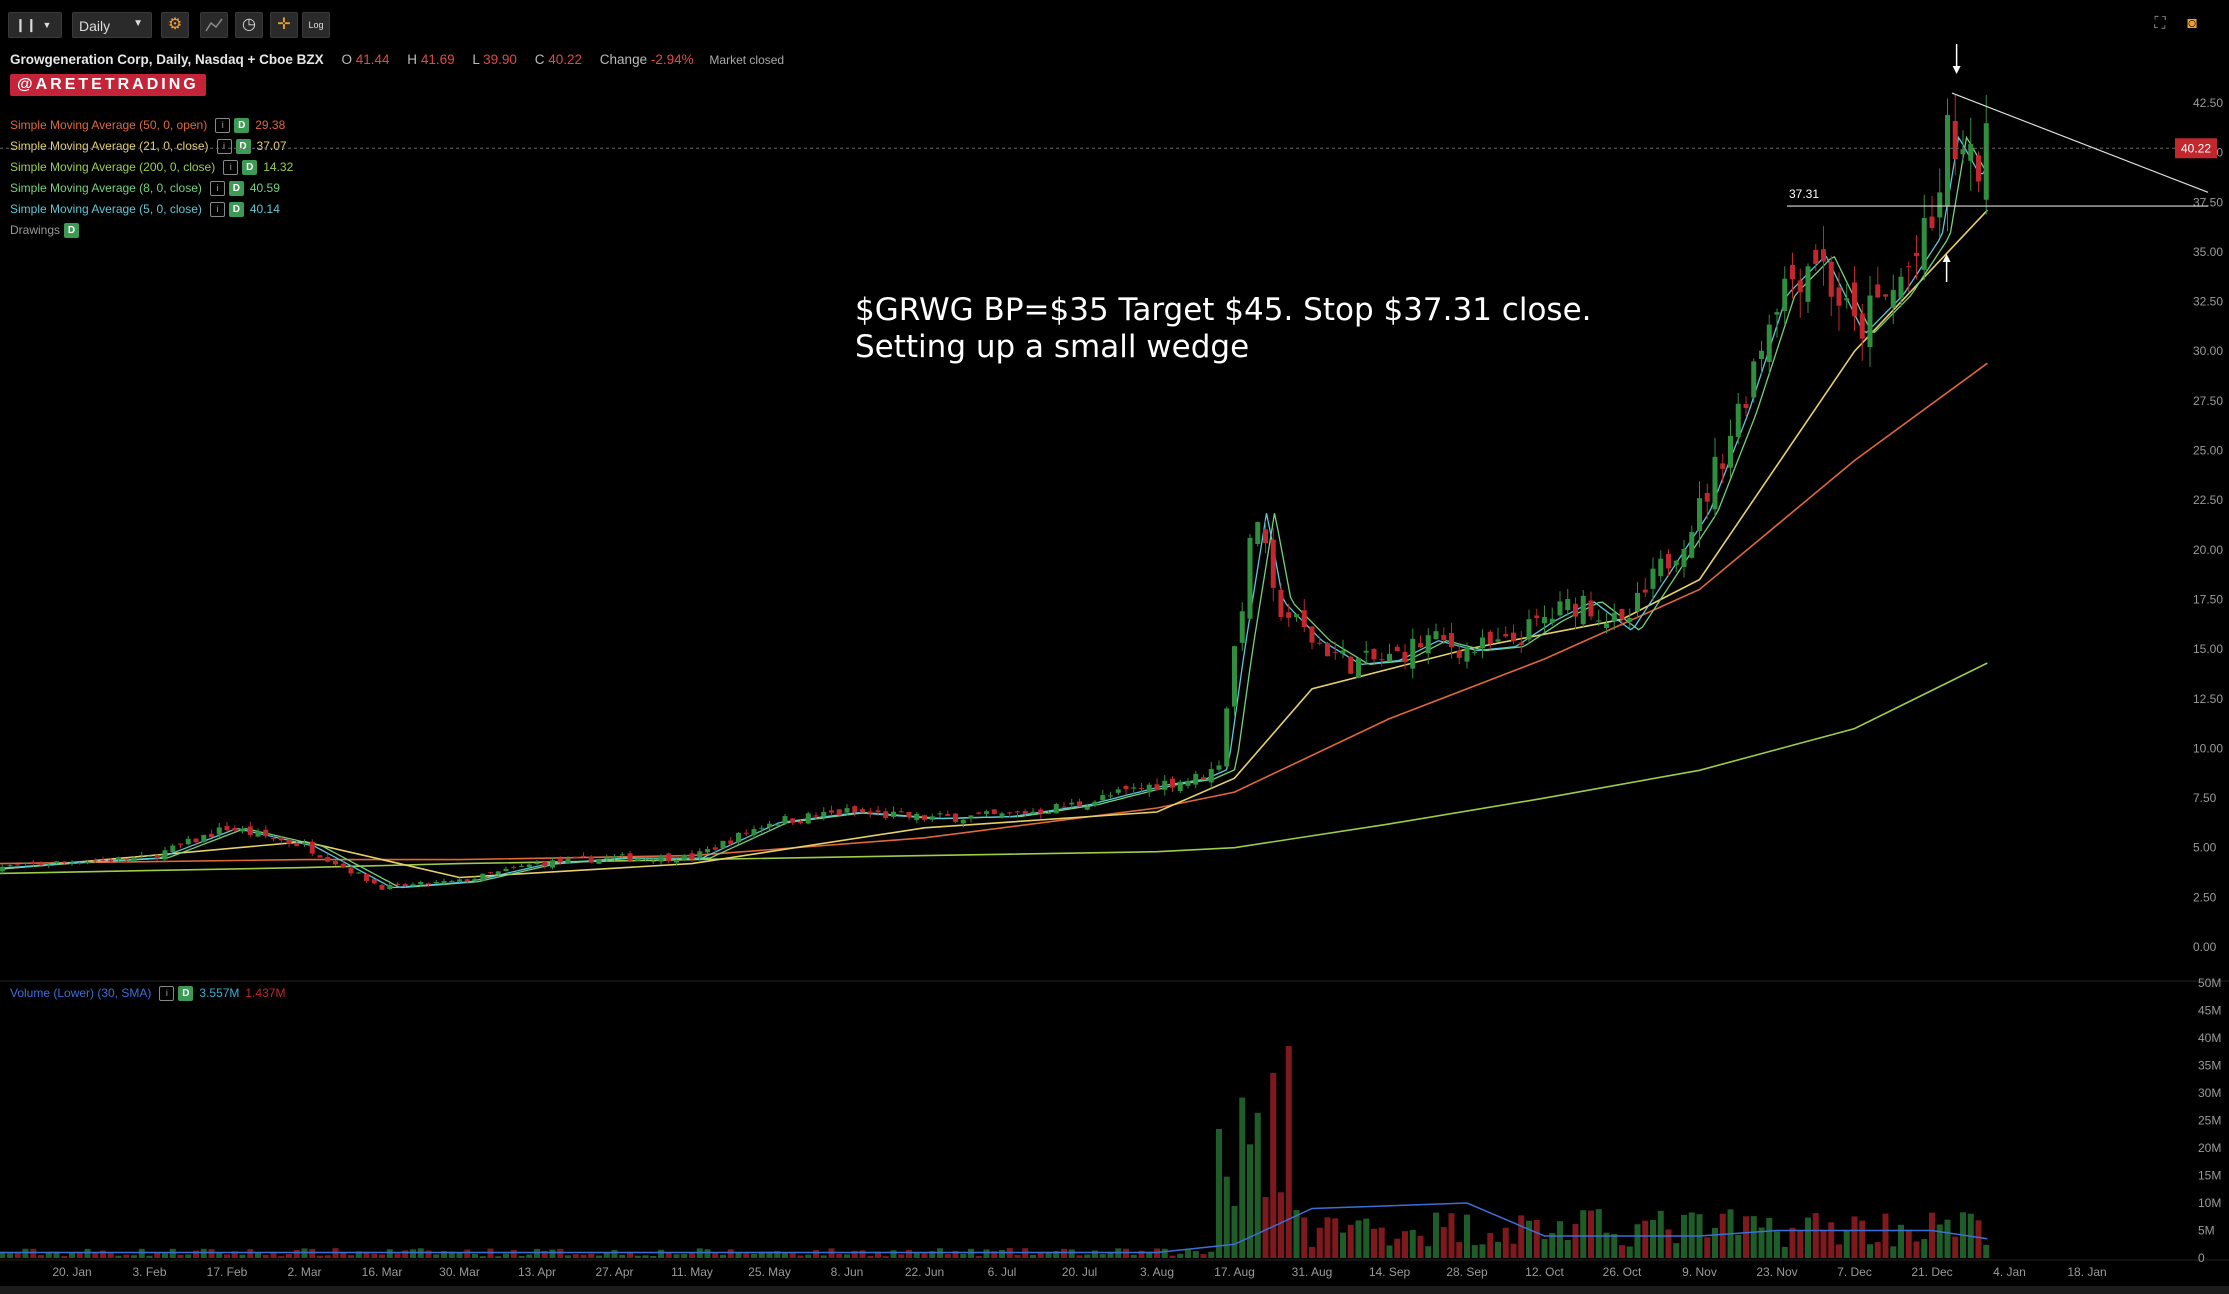  Describe the element at coordinates (112, 25) in the screenshot. I see `timeframe-select: Daily ▼` at that location.